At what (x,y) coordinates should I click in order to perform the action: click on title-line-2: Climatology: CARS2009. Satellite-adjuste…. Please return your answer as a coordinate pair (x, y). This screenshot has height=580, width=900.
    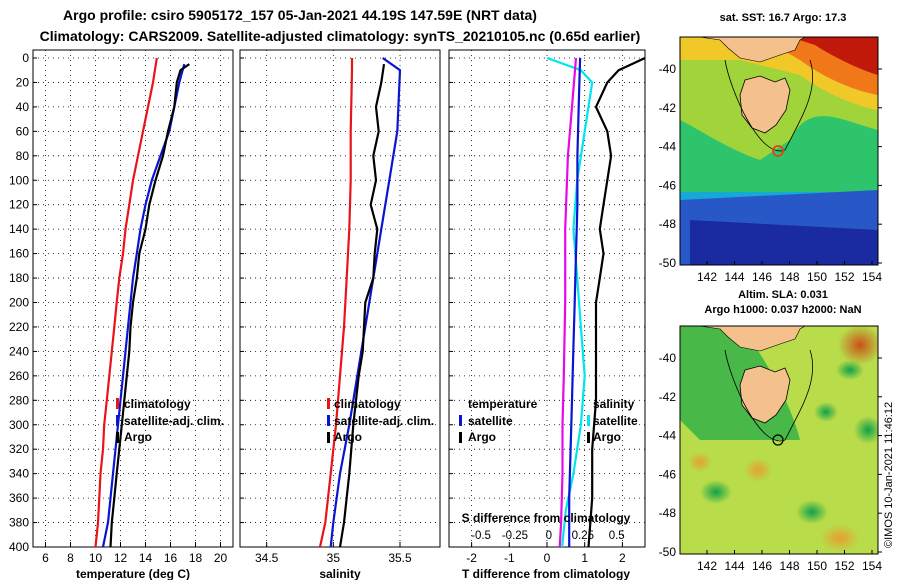
    Looking at the image, I should click on (340, 36).